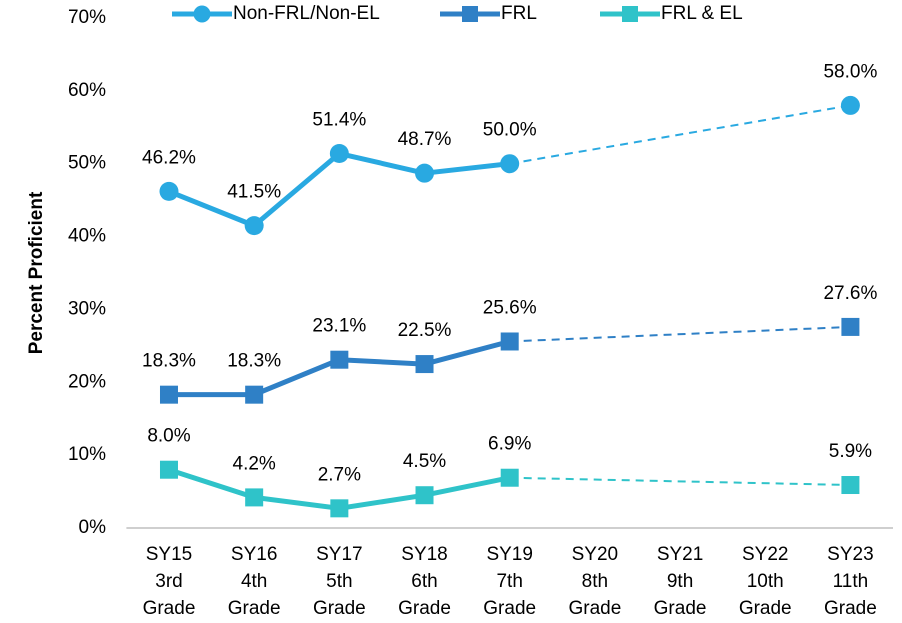 The image size is (902, 623). I want to click on x-tick-label: SY23, so click(850, 554).